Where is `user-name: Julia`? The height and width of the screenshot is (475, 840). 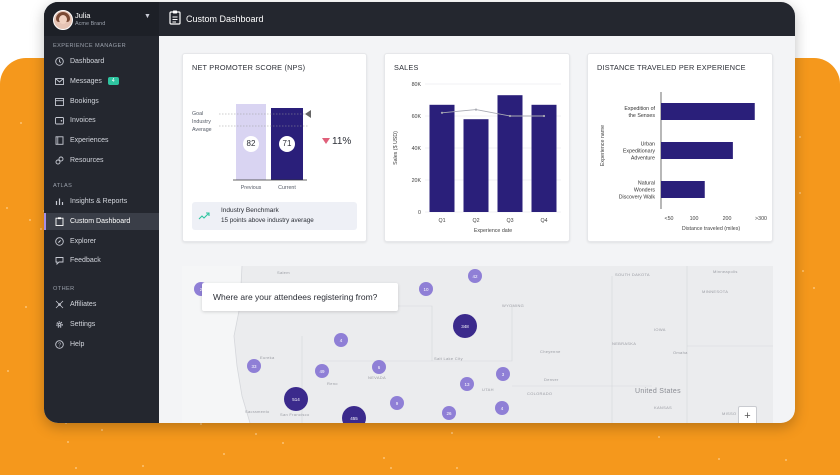 user-name: Julia is located at coordinates (83, 15).